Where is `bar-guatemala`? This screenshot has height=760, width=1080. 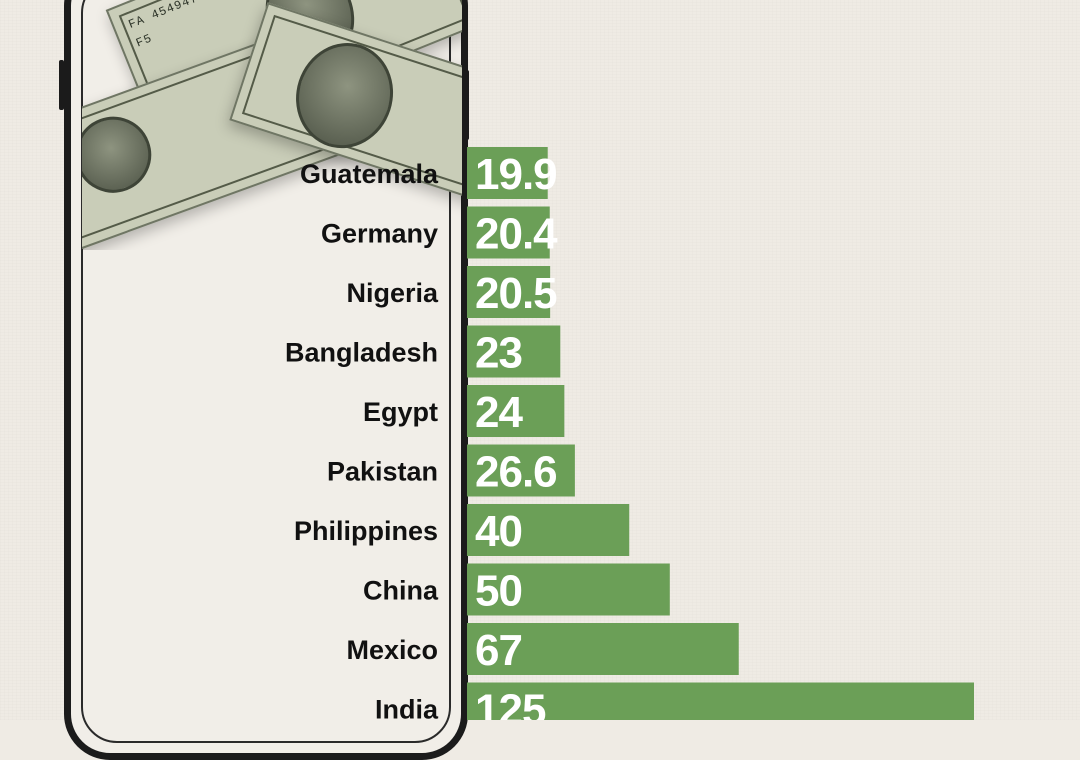 bar-guatemala is located at coordinates (507, 173).